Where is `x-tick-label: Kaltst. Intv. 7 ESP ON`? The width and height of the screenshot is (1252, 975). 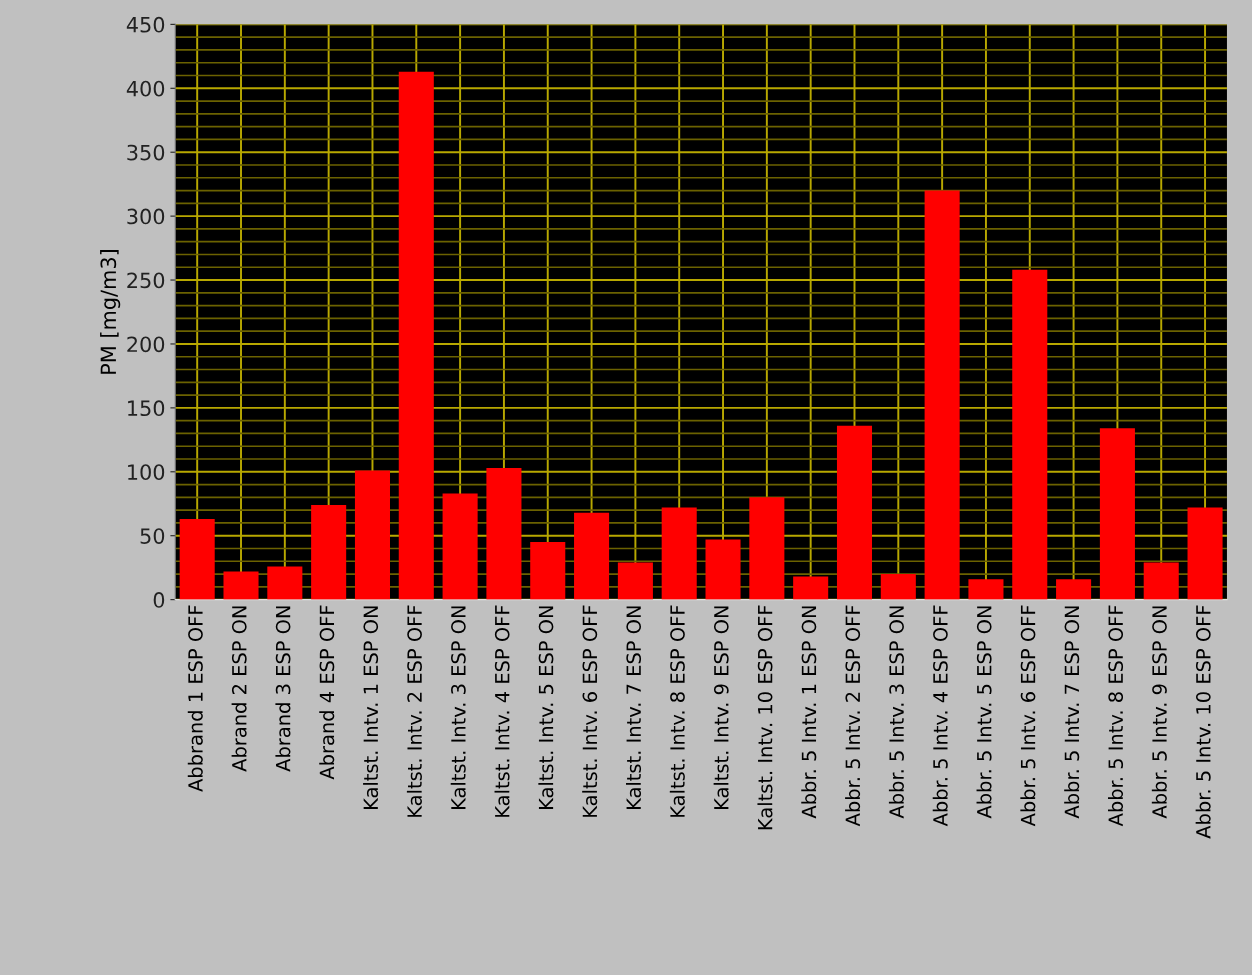 x-tick-label: Kaltst. Intv. 7 ESP ON is located at coordinates (633, 708).